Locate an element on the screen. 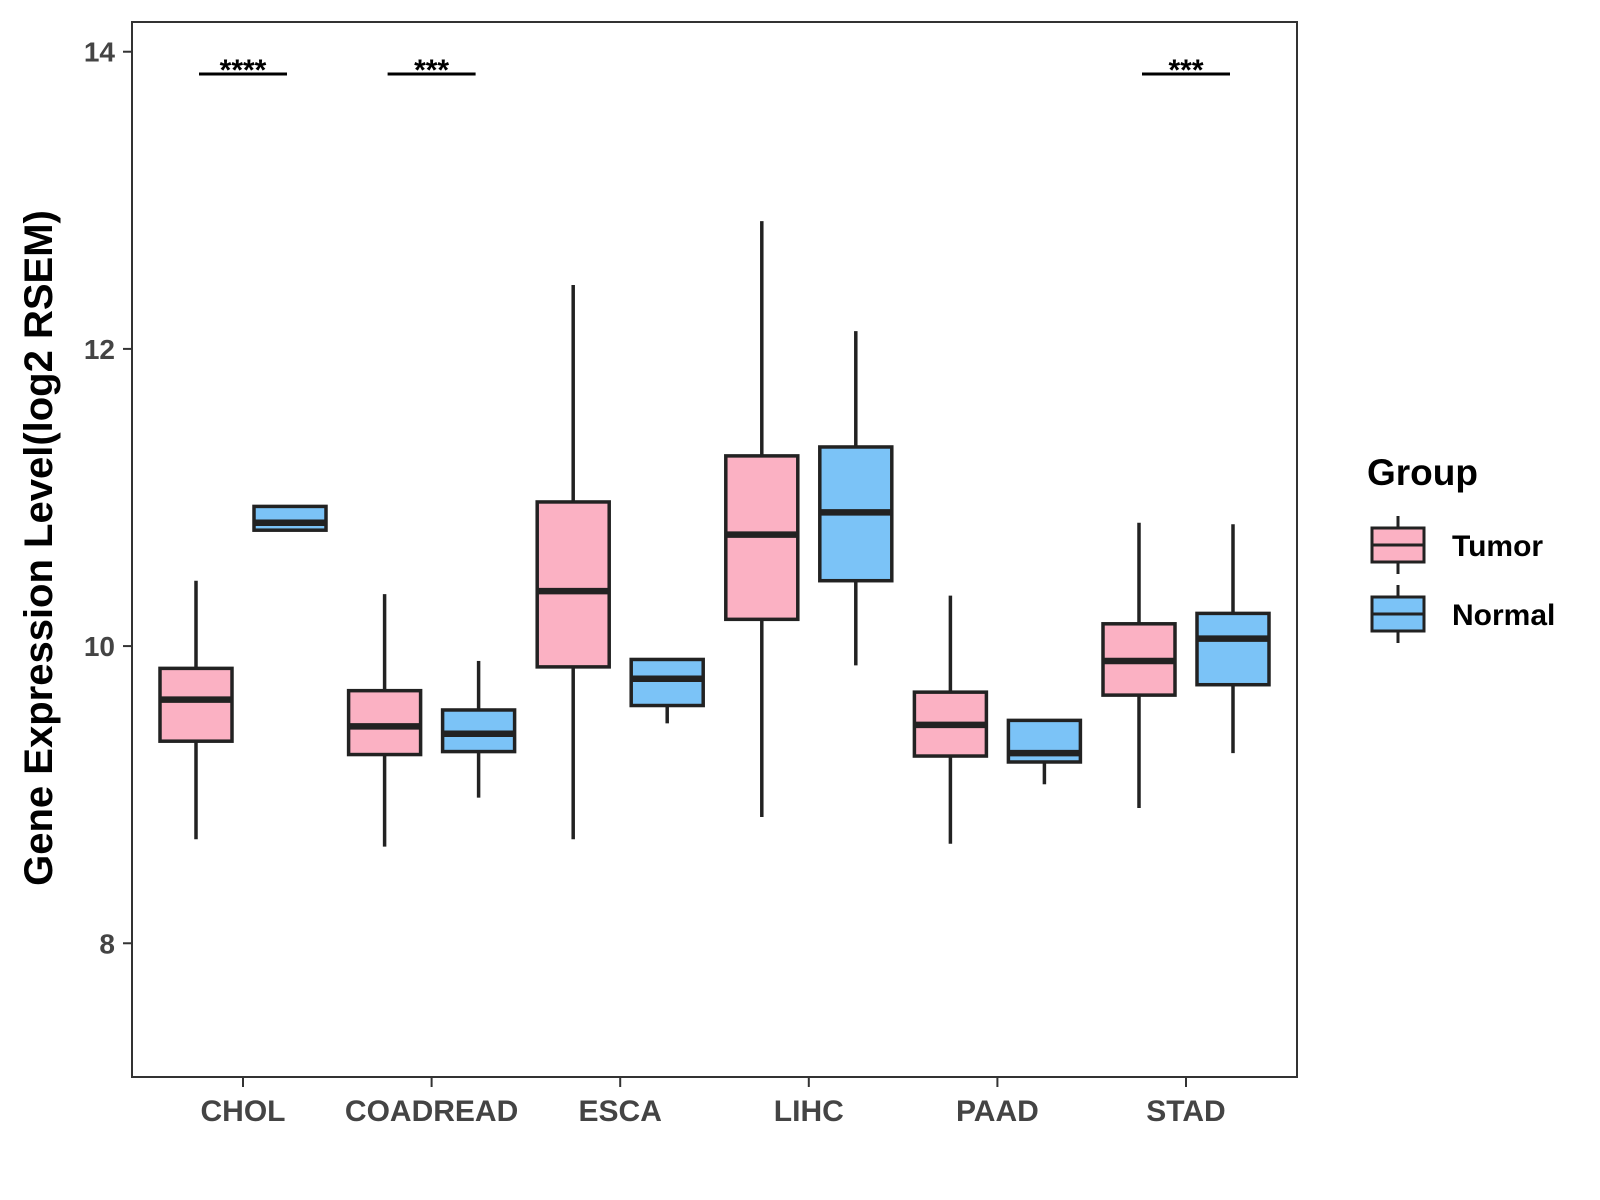 The width and height of the screenshot is (1600, 1200). x-tick-label-lihc: LIHC is located at coordinates (809, 1111).